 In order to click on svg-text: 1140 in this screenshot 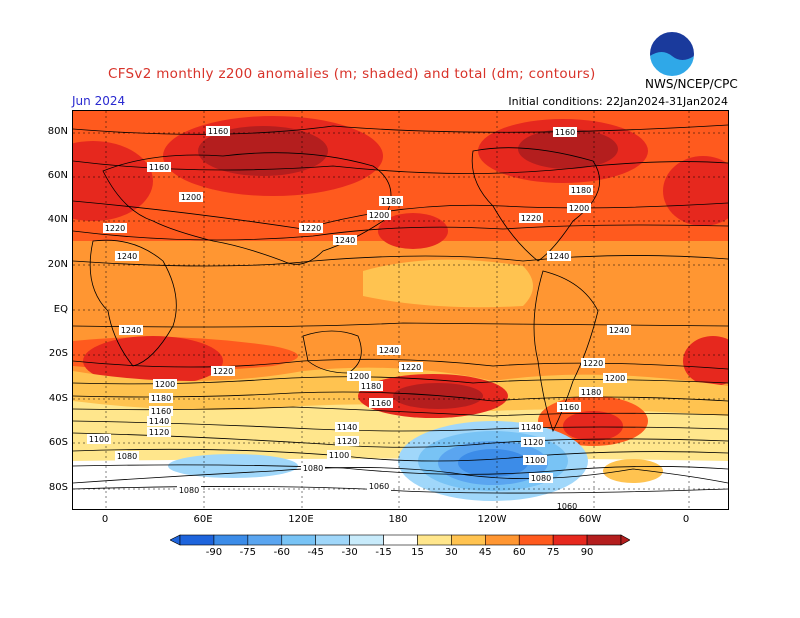, I will do `click(347, 427)`.